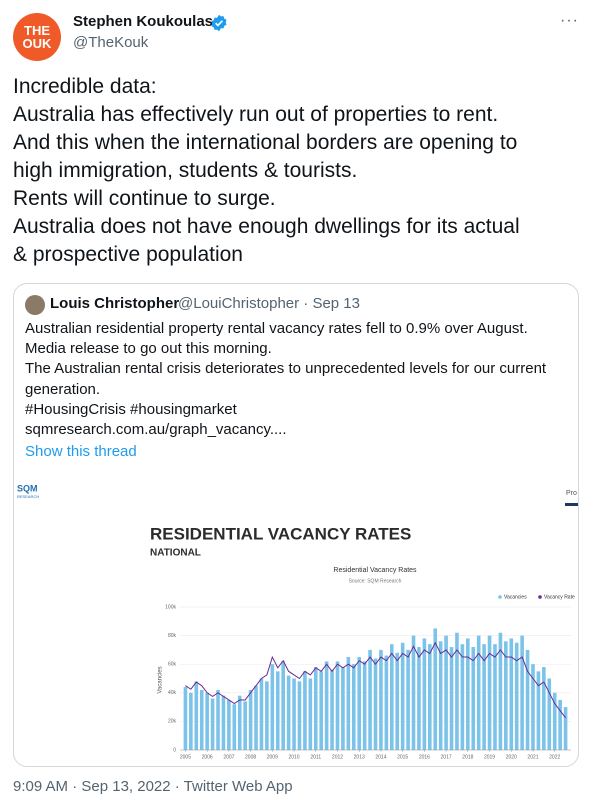 The height and width of the screenshot is (805, 601). Describe the element at coordinates (161, 679) in the screenshot. I see `y-axis-label: Vacancies` at that location.